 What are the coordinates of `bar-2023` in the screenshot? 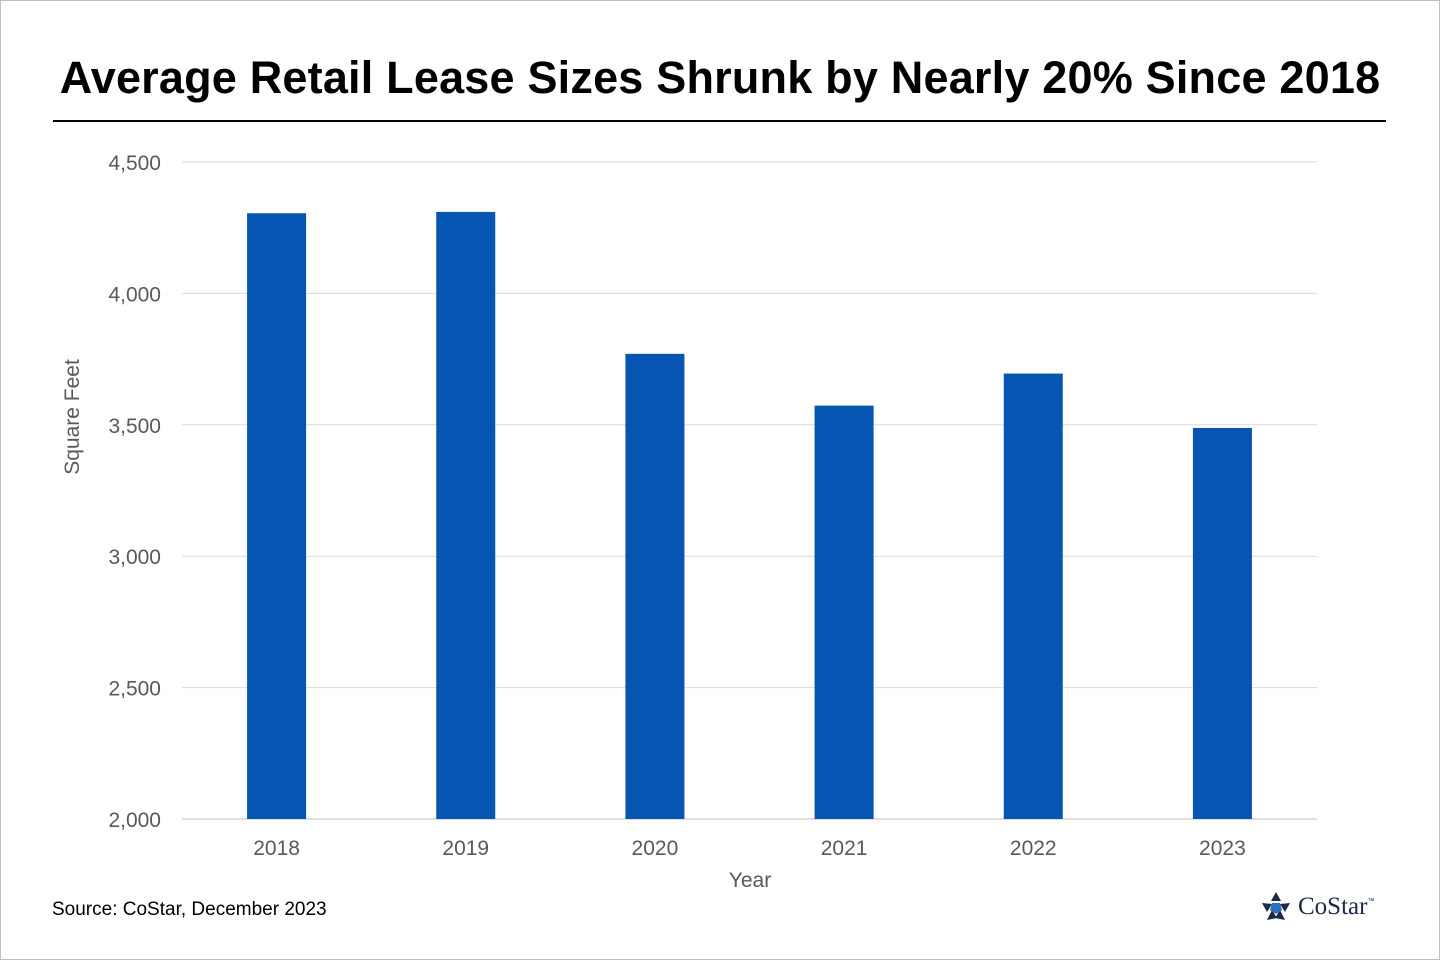 It's located at (1222, 623).